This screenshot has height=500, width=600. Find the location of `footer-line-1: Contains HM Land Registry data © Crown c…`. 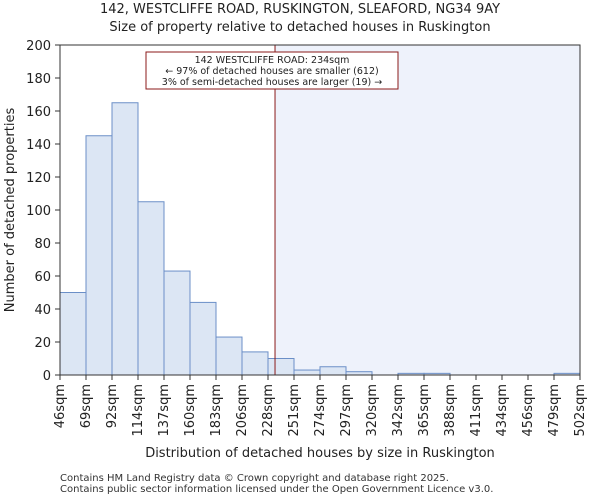

footer-line-1: Contains HM Land Registry data © Crown c… is located at coordinates (254, 478).